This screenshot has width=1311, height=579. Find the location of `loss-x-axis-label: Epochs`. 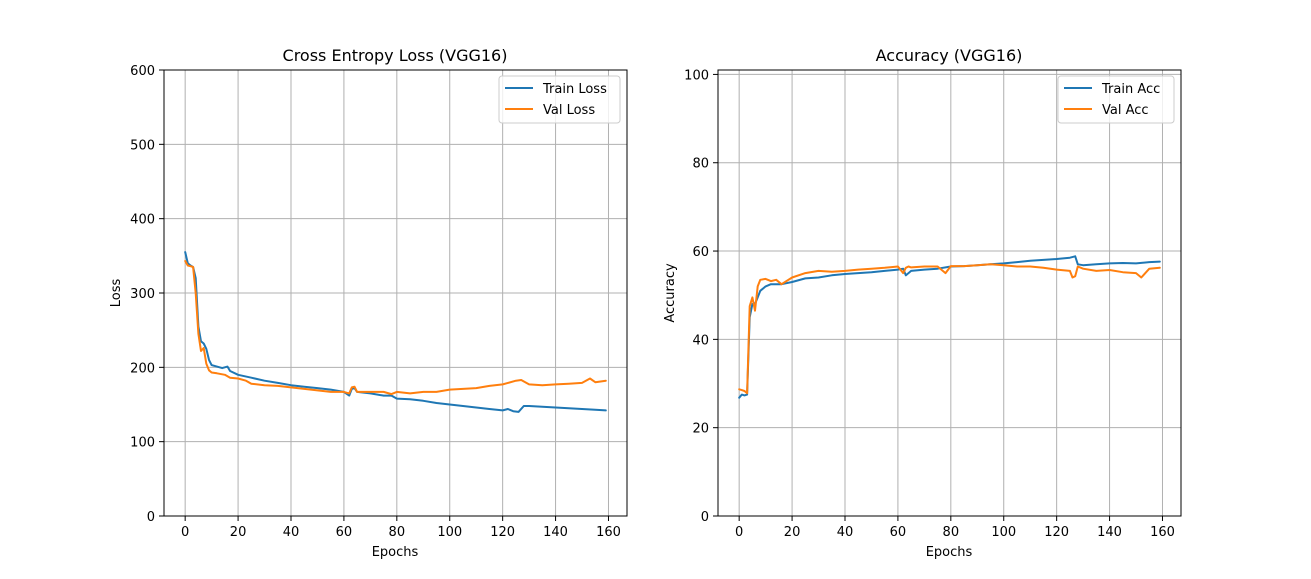

loss-x-axis-label: Epochs is located at coordinates (395, 552).